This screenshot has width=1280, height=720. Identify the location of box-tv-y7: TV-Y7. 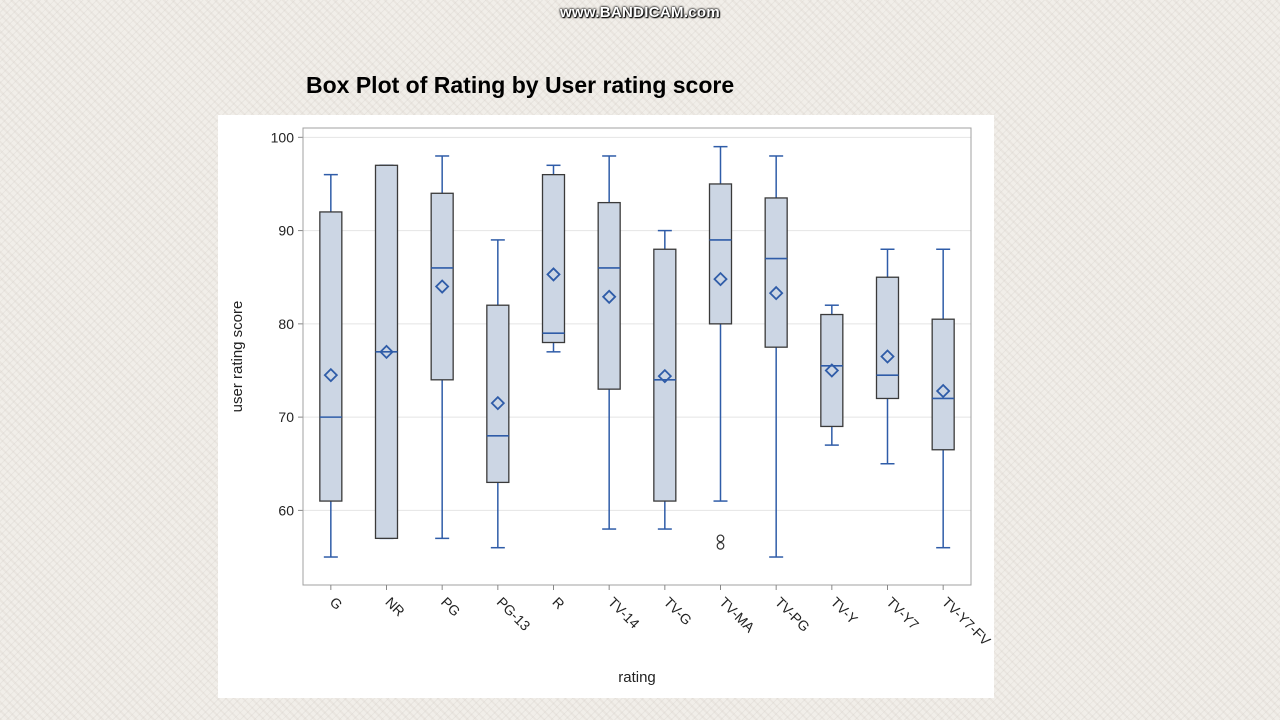
(898, 440).